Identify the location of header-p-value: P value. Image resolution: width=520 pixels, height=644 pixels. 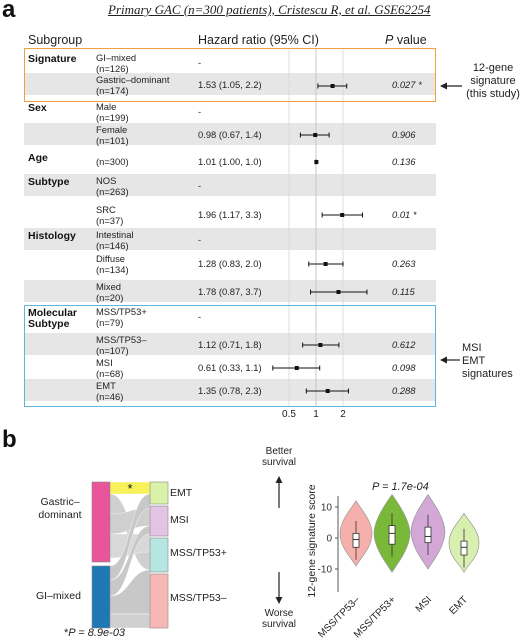
(406, 40).